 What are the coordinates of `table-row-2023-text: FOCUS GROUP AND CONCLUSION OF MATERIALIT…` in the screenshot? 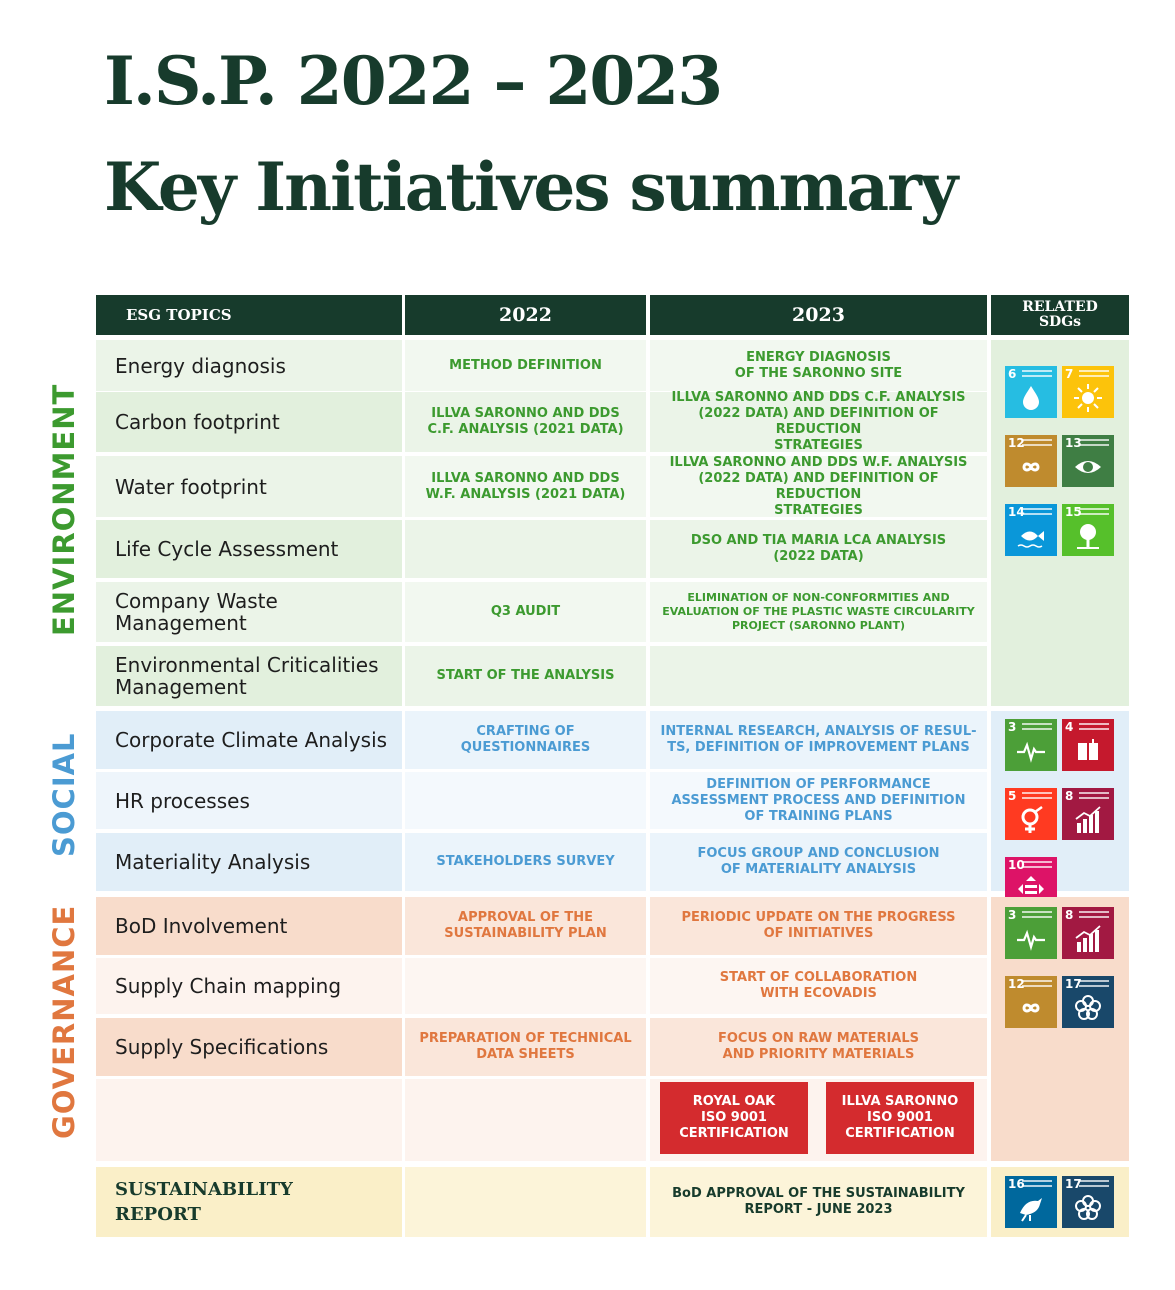 It's located at (818, 861).